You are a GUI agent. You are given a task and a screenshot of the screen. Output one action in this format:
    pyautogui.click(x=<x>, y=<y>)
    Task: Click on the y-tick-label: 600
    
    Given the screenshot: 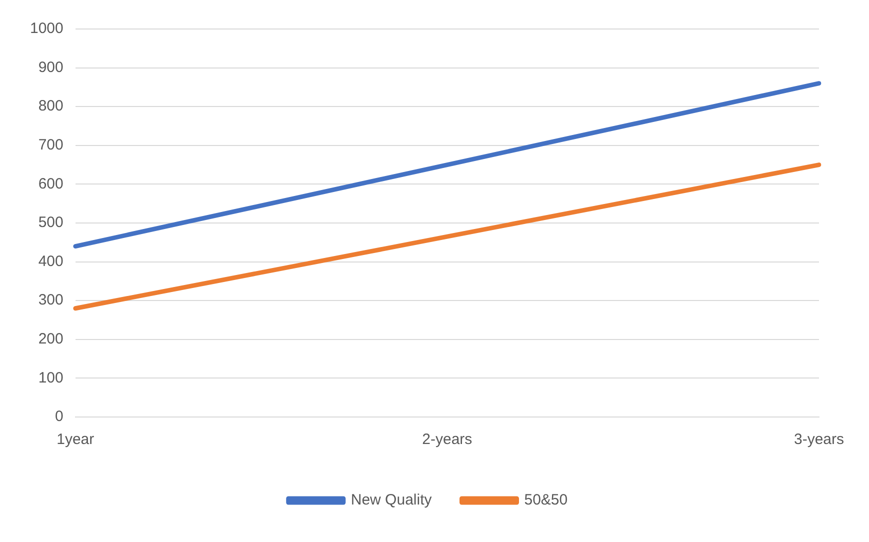 What is the action you would take?
    pyautogui.click(x=51, y=183)
    